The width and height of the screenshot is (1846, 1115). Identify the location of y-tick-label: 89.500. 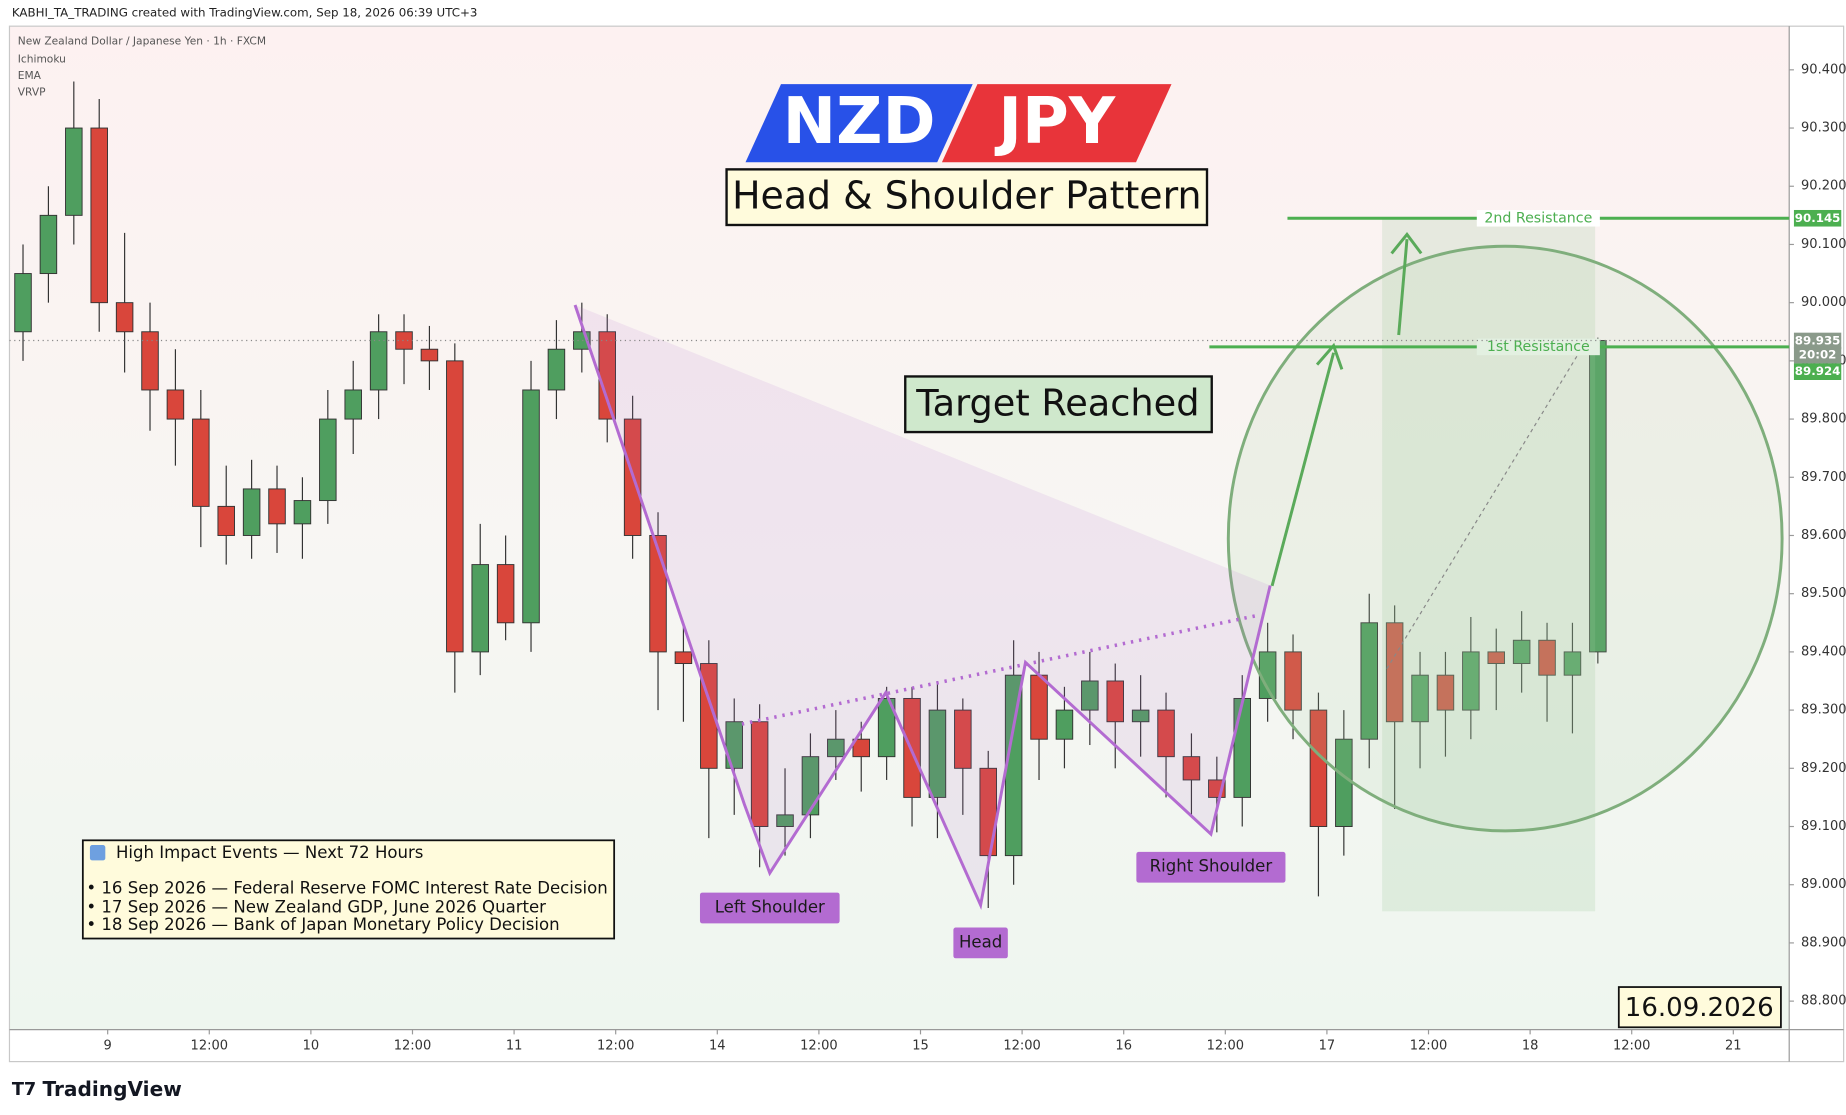
(1823, 593).